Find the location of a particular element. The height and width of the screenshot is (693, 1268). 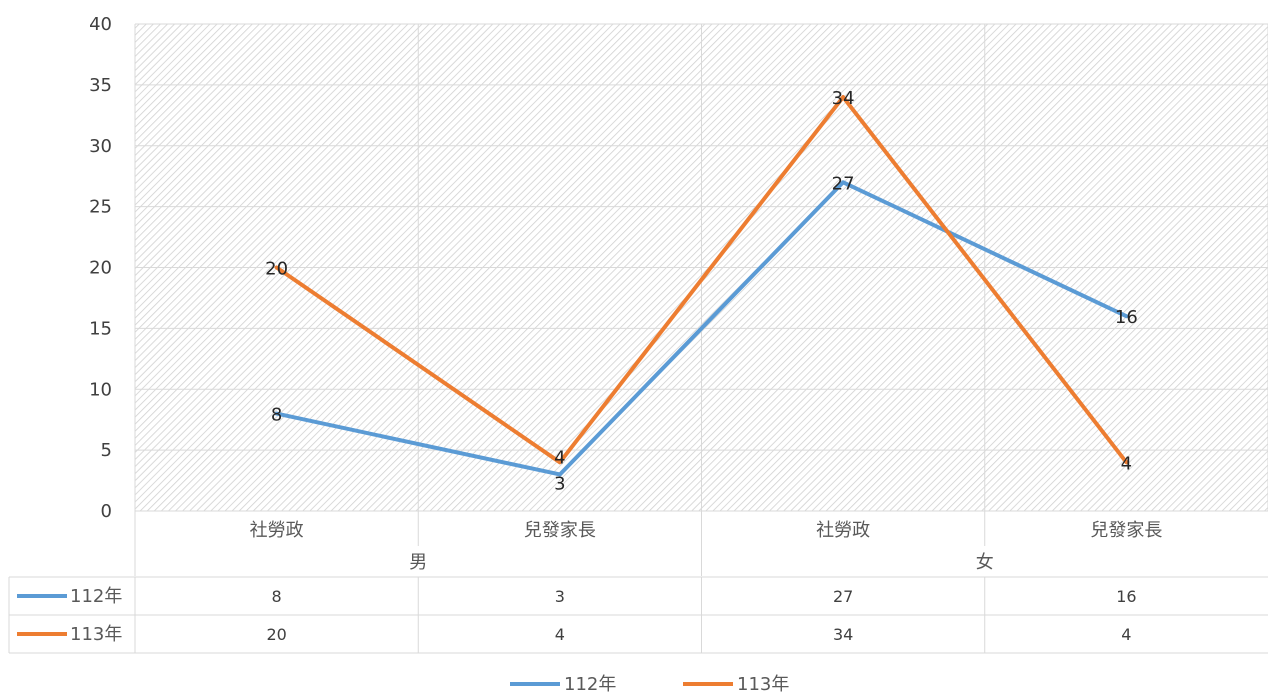

legend-label: 112年 is located at coordinates (590, 683).